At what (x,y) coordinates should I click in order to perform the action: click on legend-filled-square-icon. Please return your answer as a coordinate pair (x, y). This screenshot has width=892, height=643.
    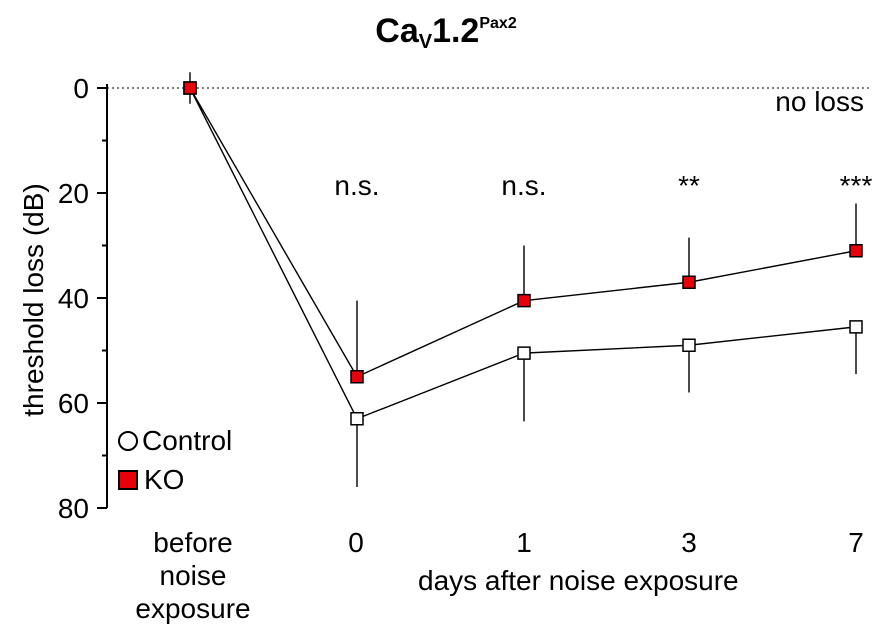
    Looking at the image, I should click on (128, 480).